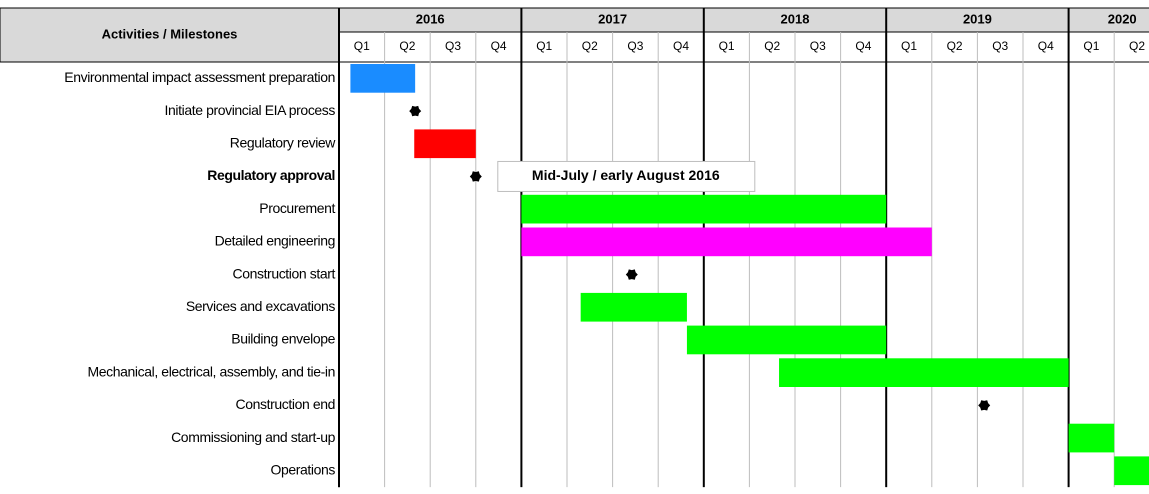 This screenshot has width=1149, height=494. I want to click on header-year-row, so click(743, 20).